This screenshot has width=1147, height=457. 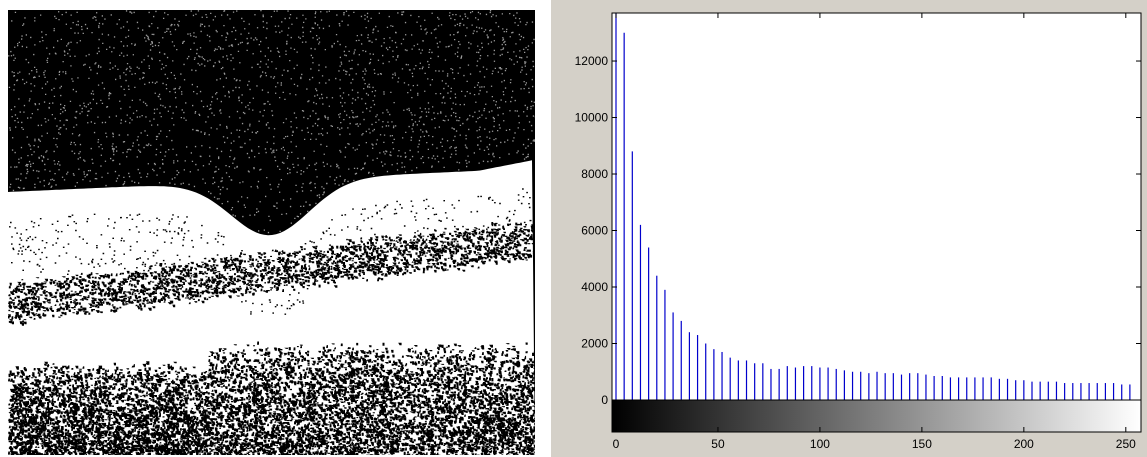 What do you see at coordinates (616, 444) in the screenshot?
I see `x-tick-label: 0` at bounding box center [616, 444].